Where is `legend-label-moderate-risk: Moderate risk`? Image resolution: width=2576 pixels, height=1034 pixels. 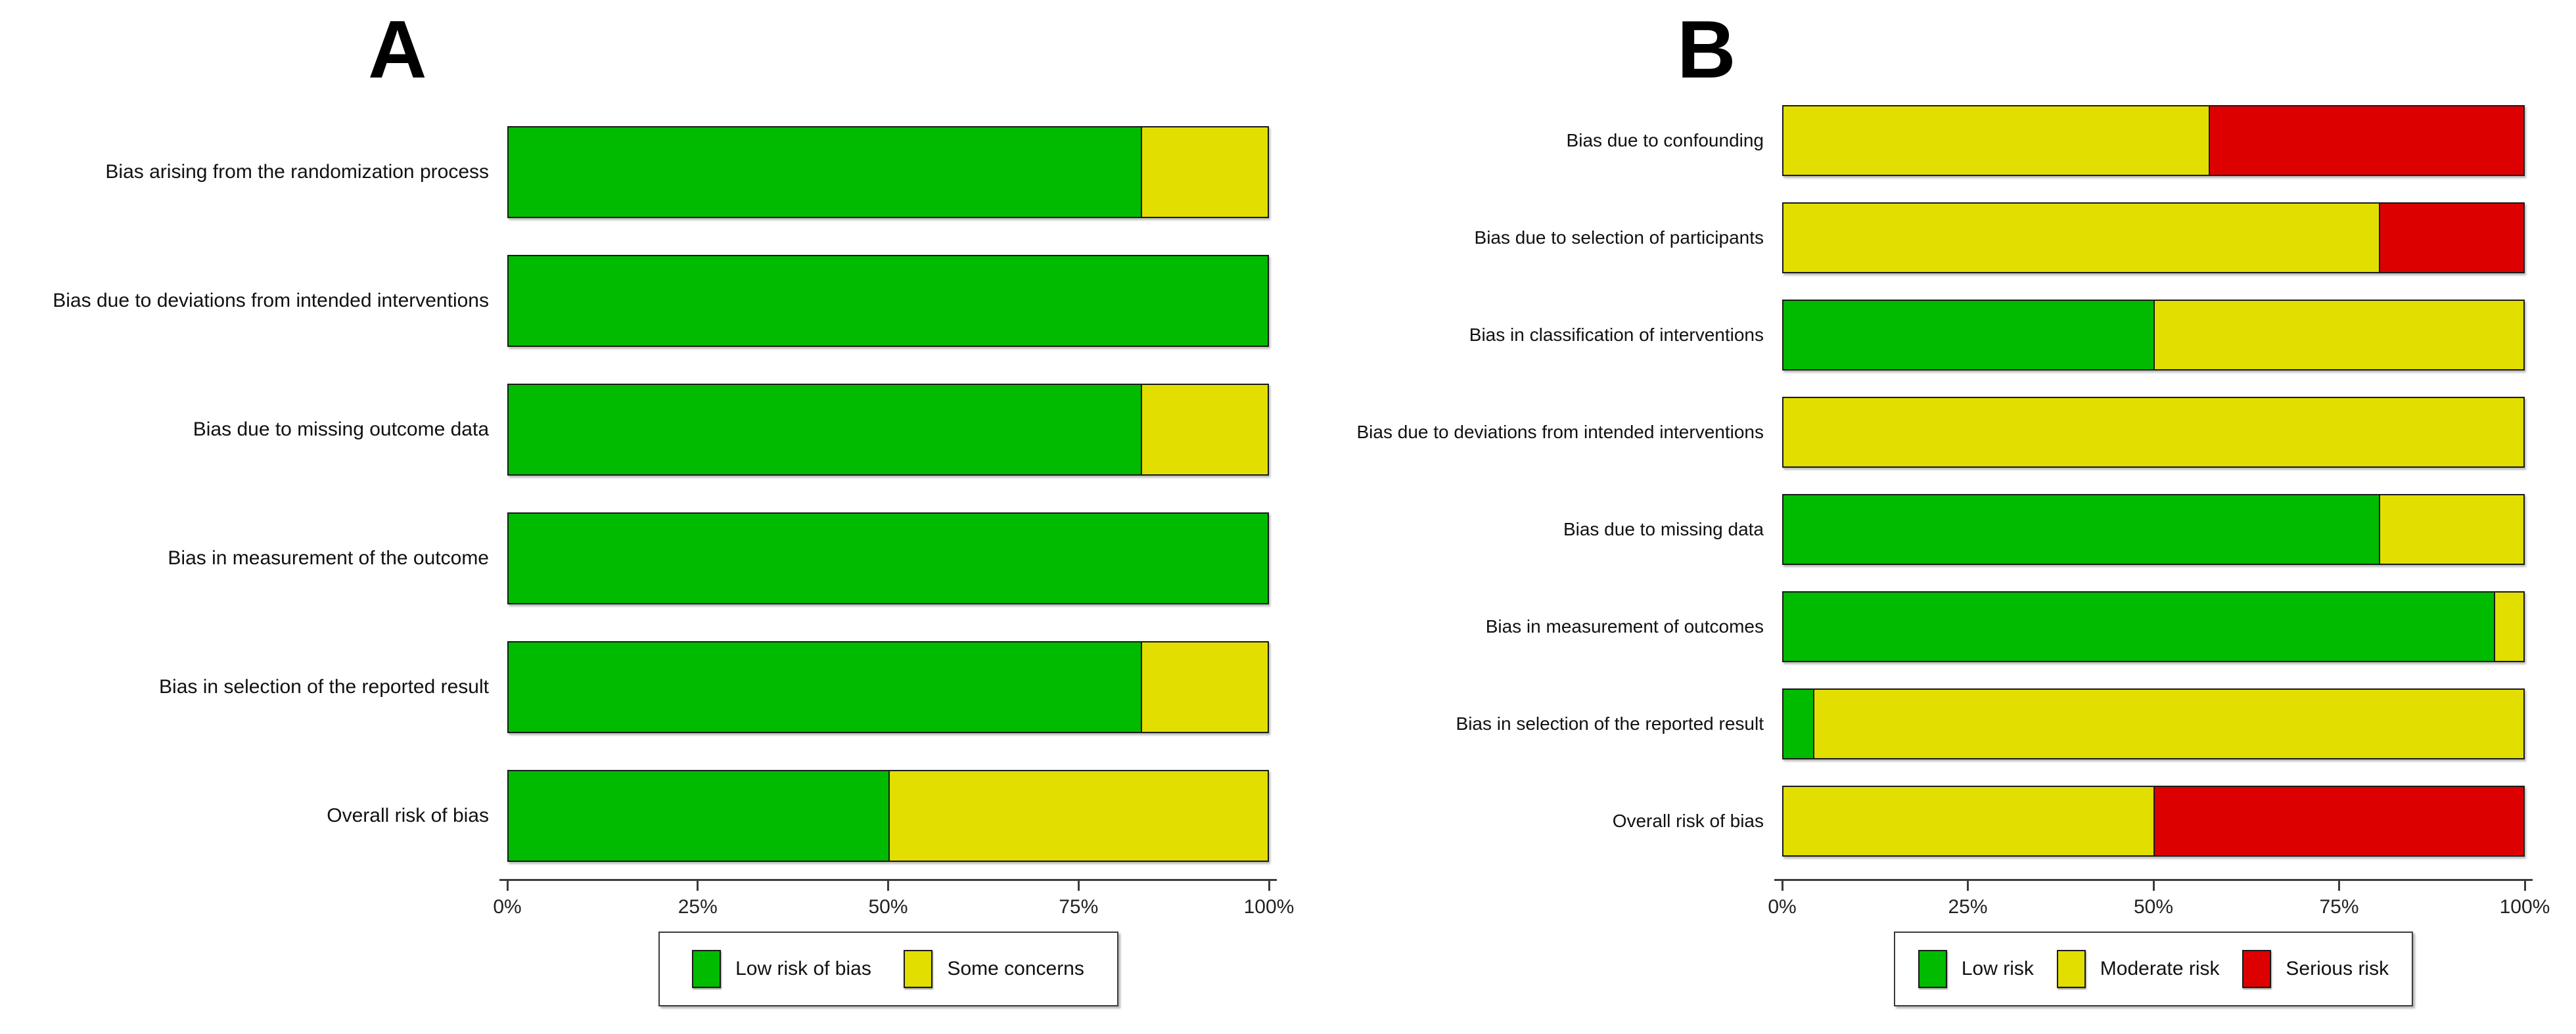 legend-label-moderate-risk: Moderate risk is located at coordinates (2160, 969).